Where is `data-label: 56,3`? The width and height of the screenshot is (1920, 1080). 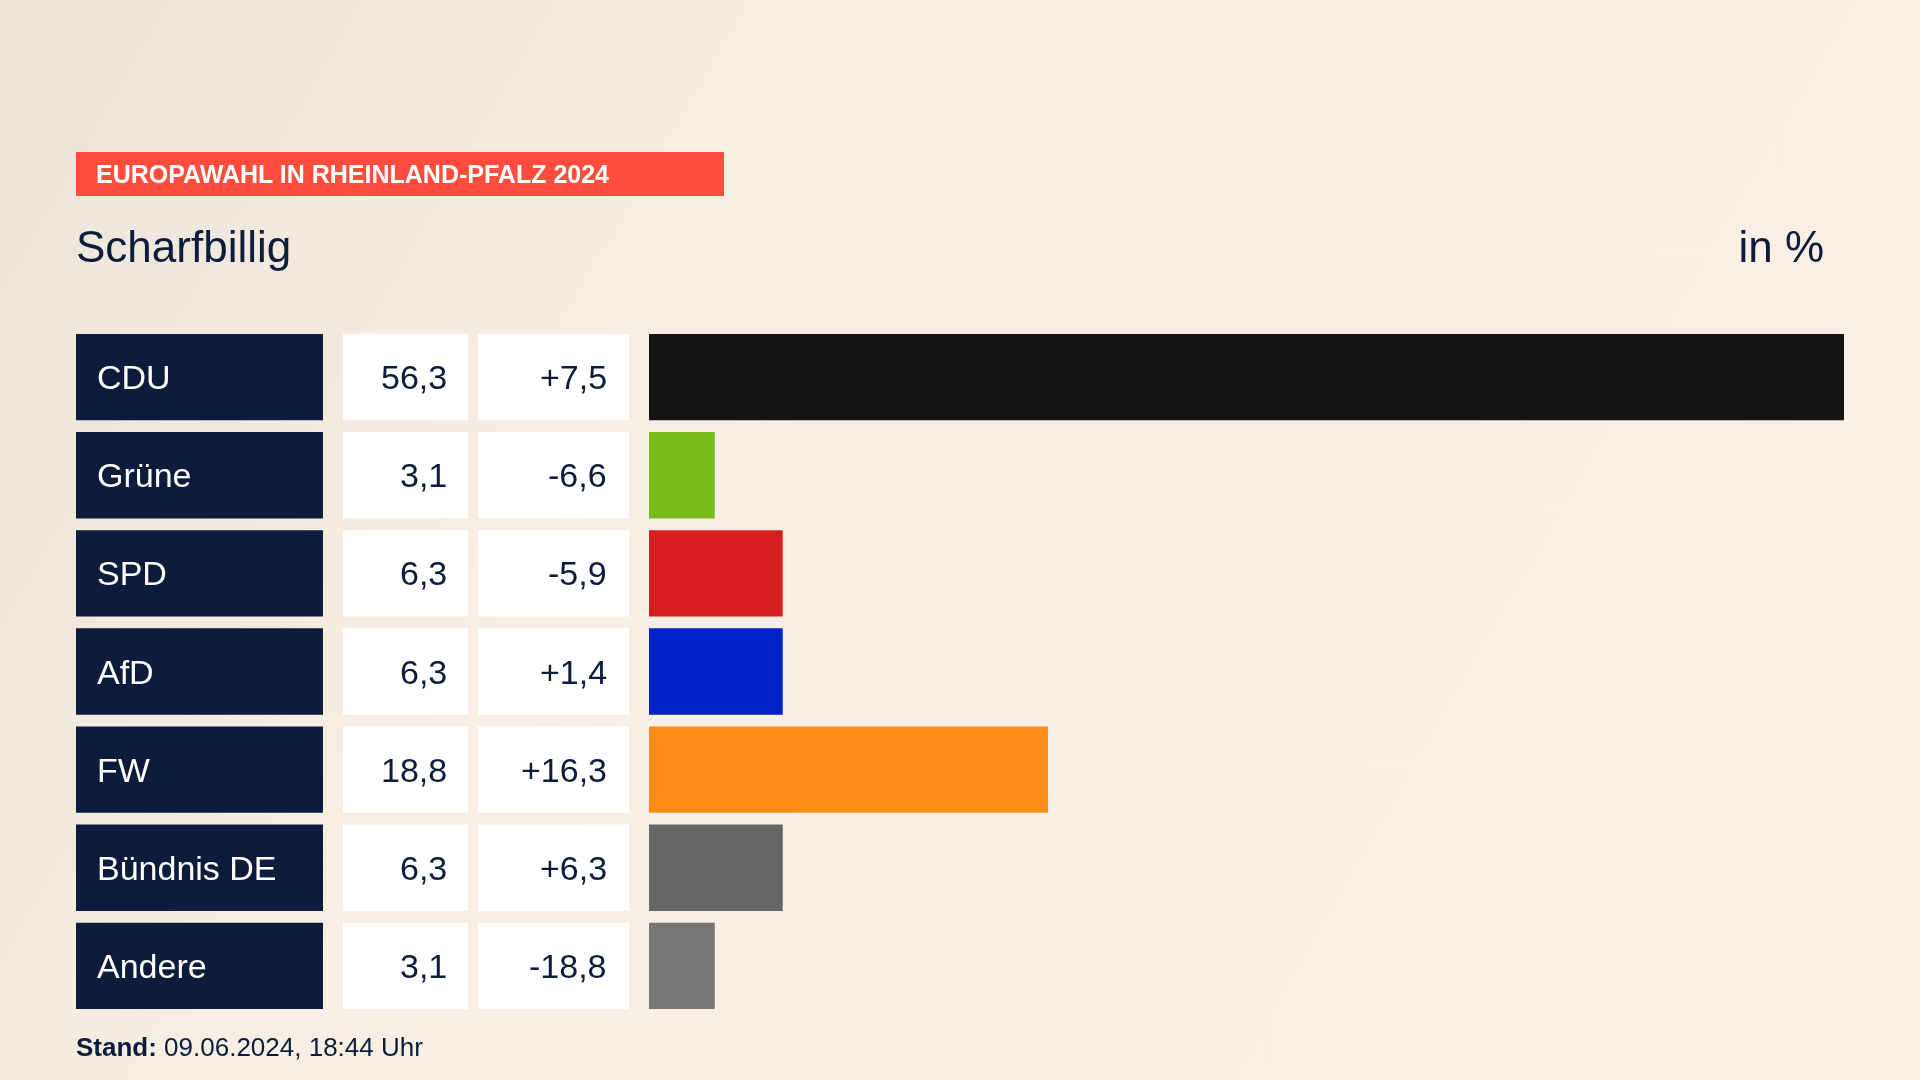
data-label: 56,3 is located at coordinates (414, 377).